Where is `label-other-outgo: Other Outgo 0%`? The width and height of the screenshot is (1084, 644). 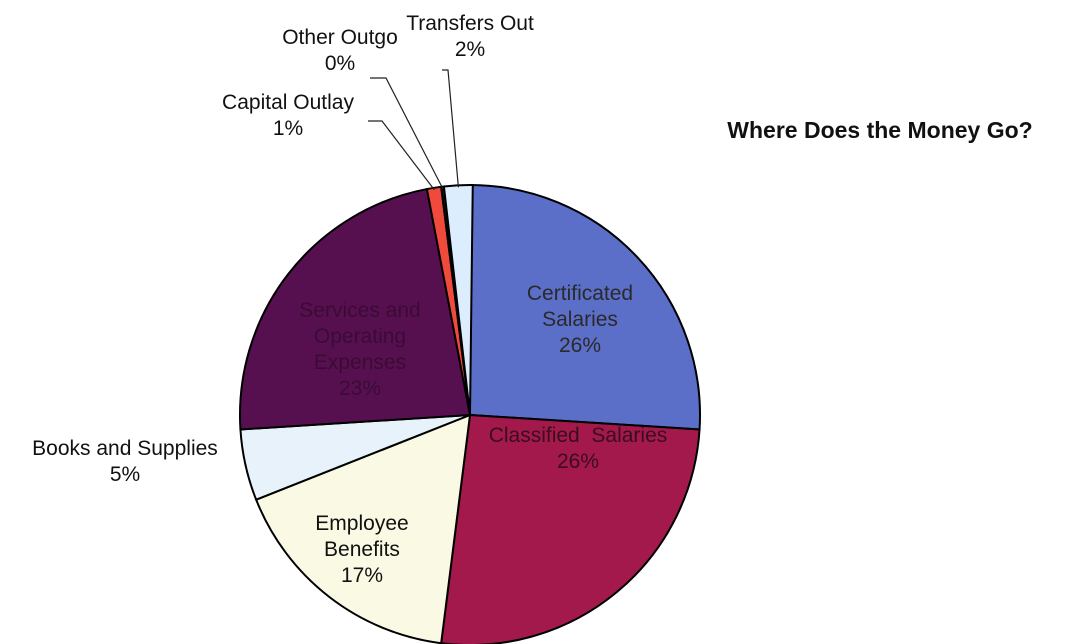
label-other-outgo: Other Outgo 0% is located at coordinates (340, 50).